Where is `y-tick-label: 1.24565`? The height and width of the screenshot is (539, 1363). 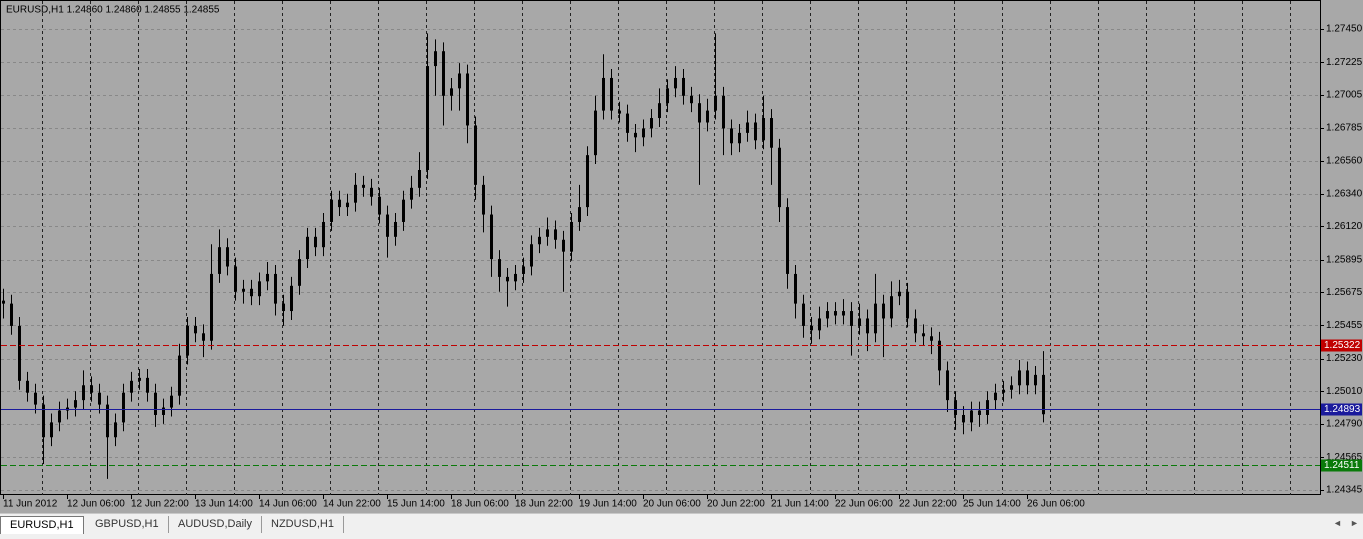 y-tick-label: 1.24565 is located at coordinates (1344, 457).